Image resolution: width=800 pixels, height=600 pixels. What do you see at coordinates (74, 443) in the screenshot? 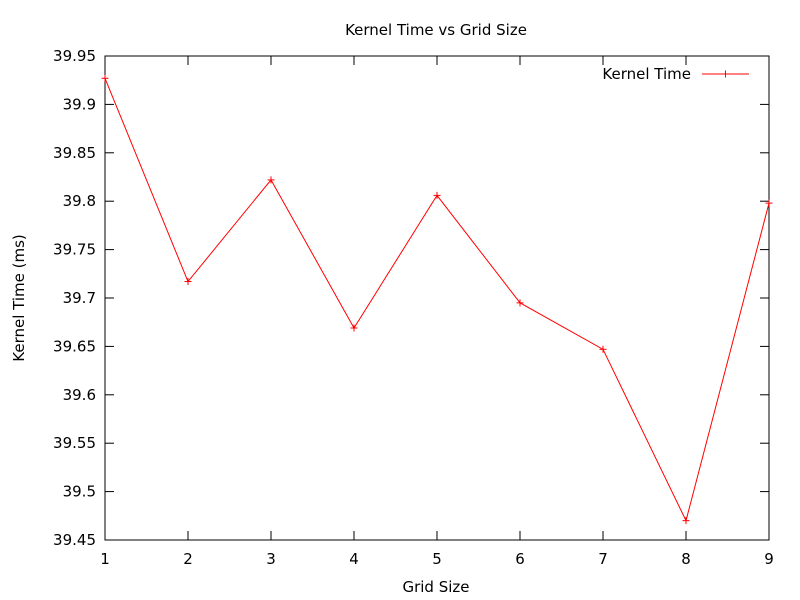
I see `y-tick-label: 39.55` at bounding box center [74, 443].